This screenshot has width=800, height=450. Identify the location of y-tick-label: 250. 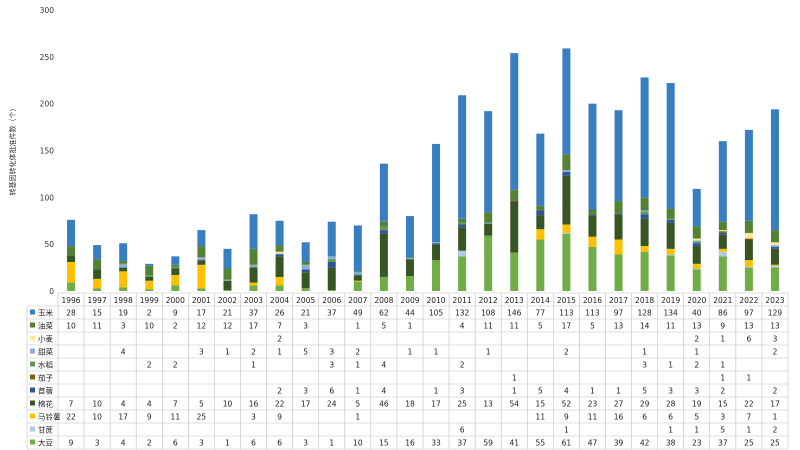
(47, 57).